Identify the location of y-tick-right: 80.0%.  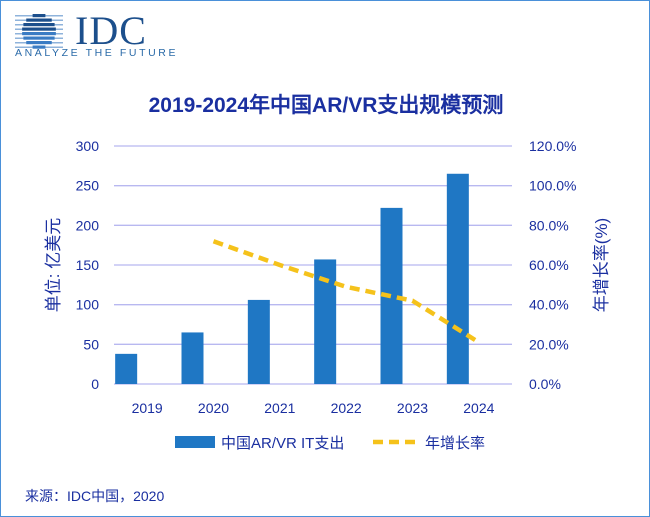
(549, 225).